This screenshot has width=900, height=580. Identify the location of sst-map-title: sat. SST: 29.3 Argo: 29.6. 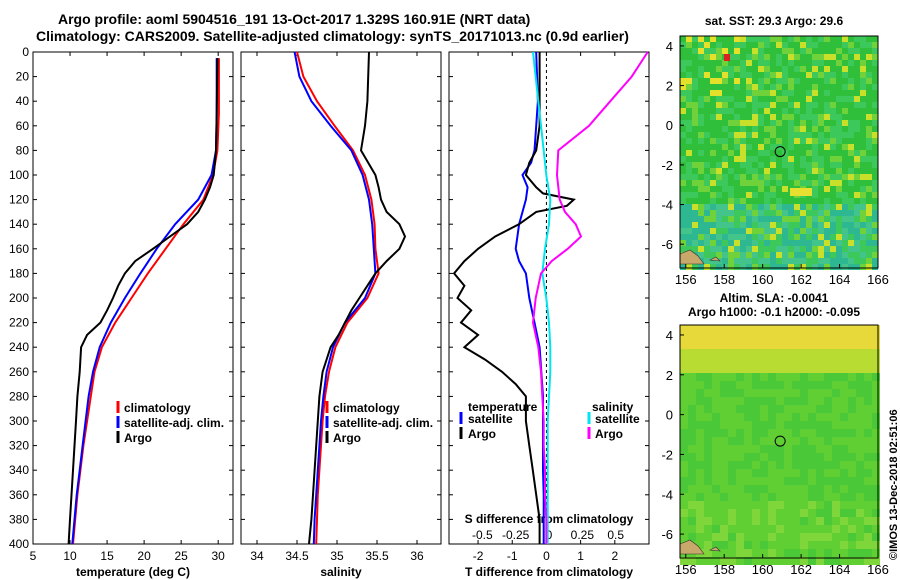
(774, 21).